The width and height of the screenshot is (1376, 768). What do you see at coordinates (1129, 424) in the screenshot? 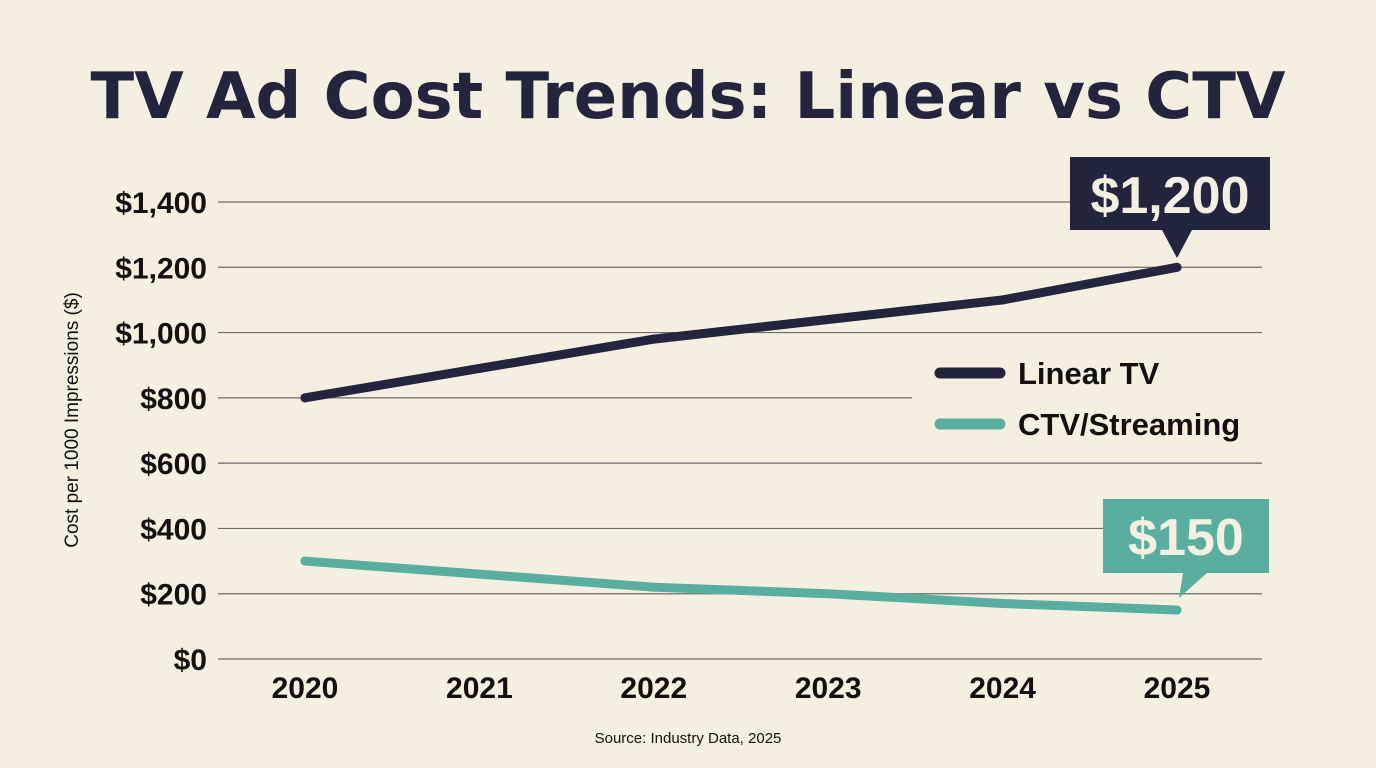
I see `legend-label-ctv-streaming: CTV/Streaming` at bounding box center [1129, 424].